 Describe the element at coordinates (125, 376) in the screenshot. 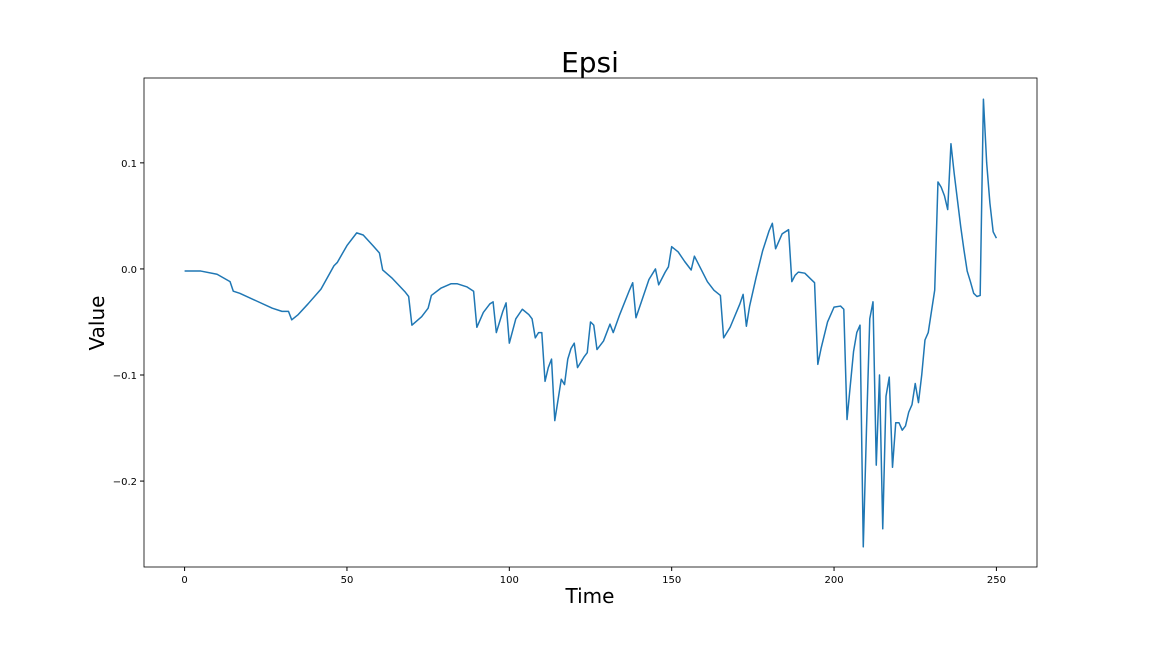

I see `y-tick-label: −0.1` at that location.